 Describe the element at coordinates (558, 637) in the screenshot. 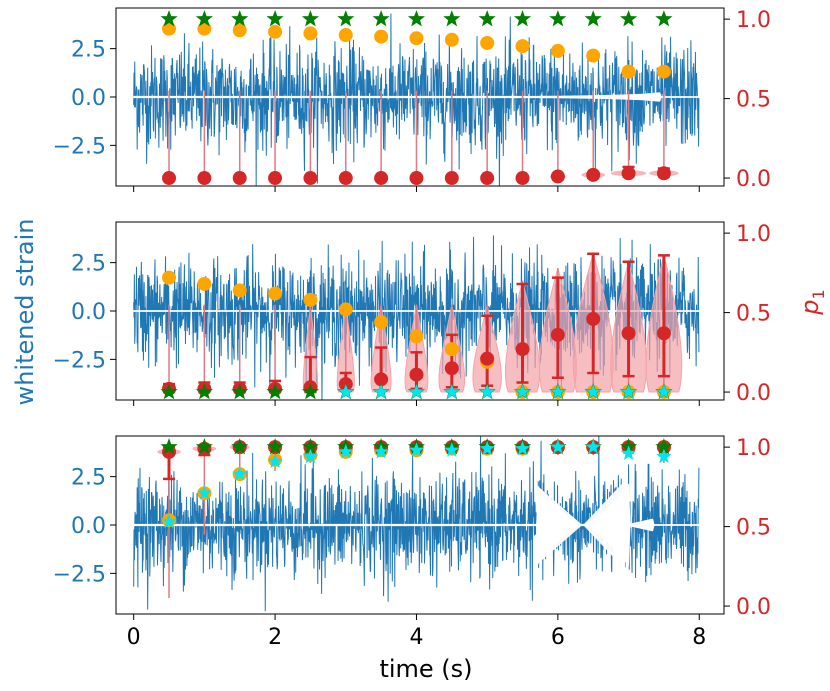

I see `x-tick-label: 6` at that location.